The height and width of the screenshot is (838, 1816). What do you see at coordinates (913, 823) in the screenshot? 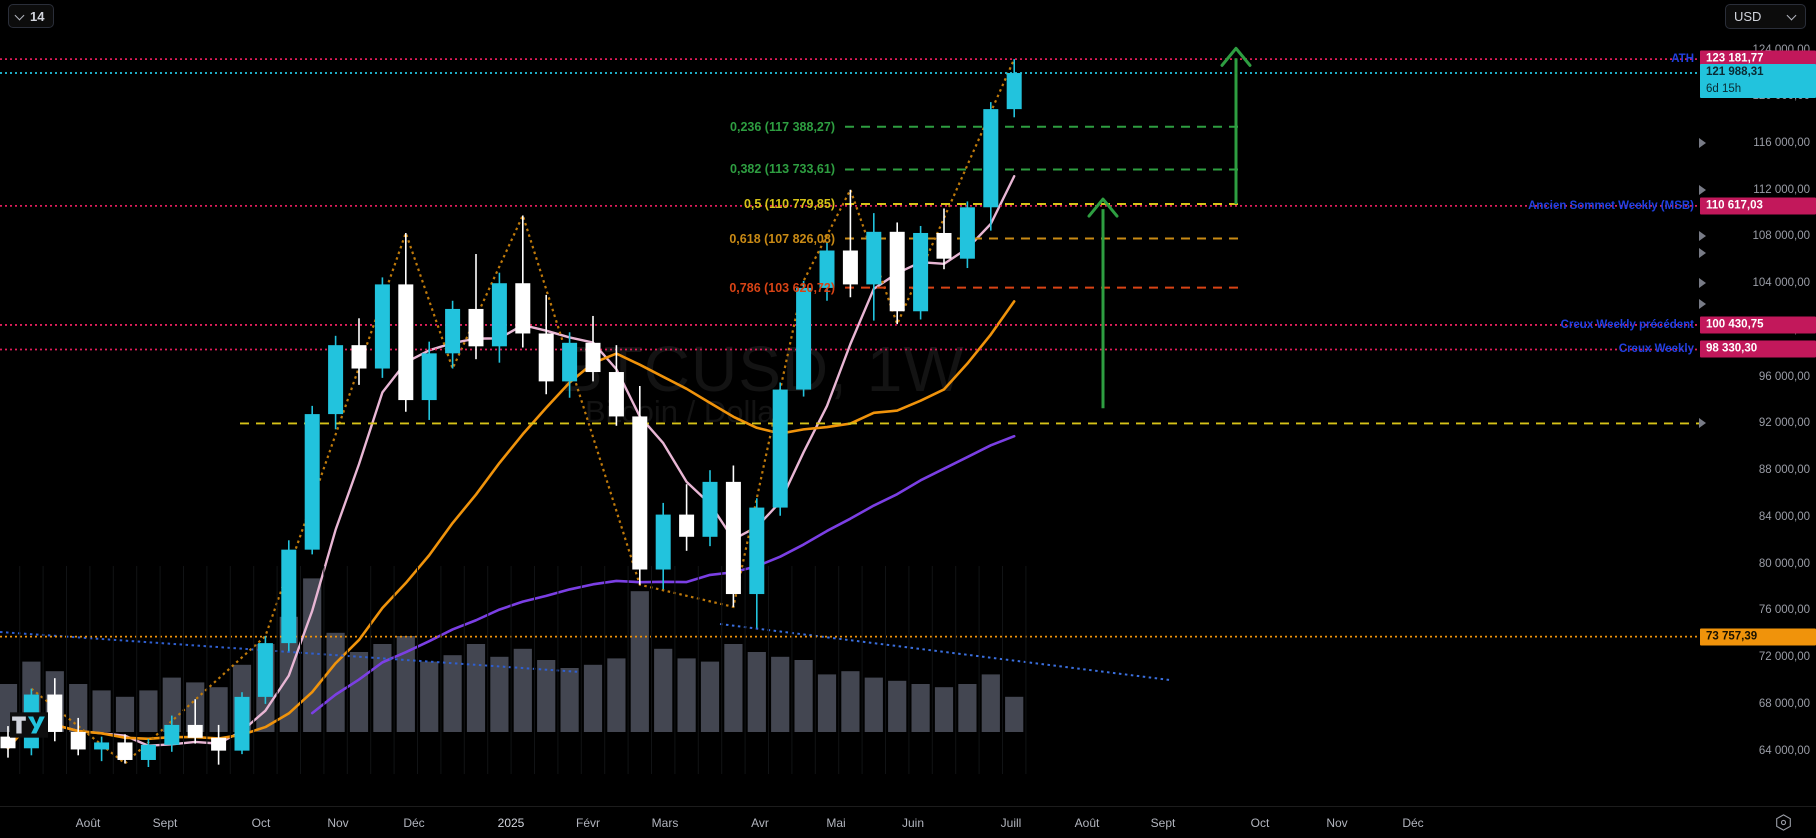
I see `time-tick-10: Juin` at bounding box center [913, 823].